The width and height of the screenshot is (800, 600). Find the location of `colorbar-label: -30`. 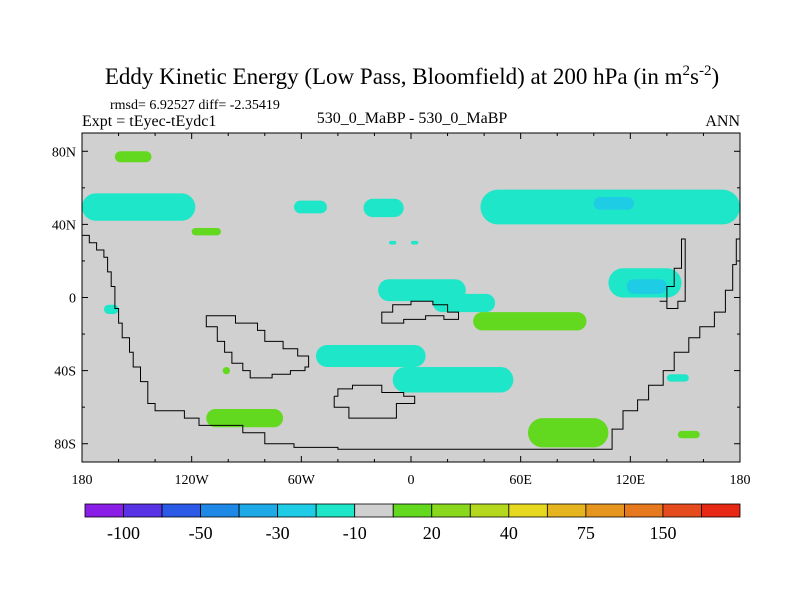

colorbar-label: -30 is located at coordinates (278, 533).